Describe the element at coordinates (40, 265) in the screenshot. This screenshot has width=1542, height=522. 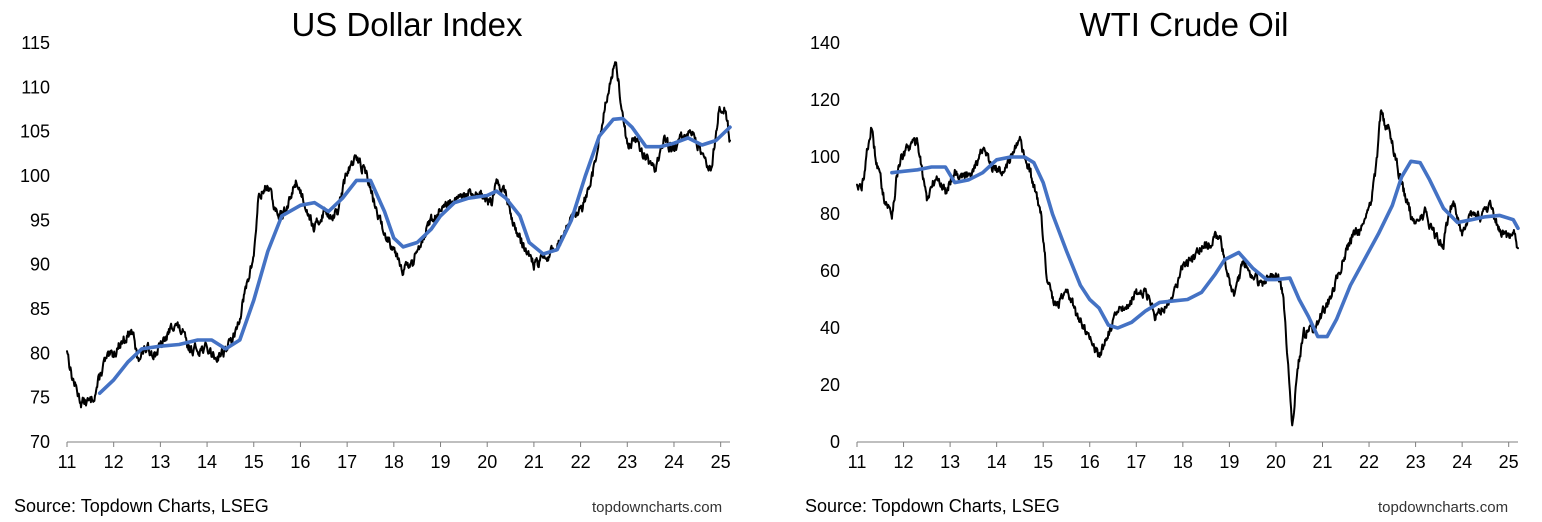
I see `y-tick-label: 90` at that location.